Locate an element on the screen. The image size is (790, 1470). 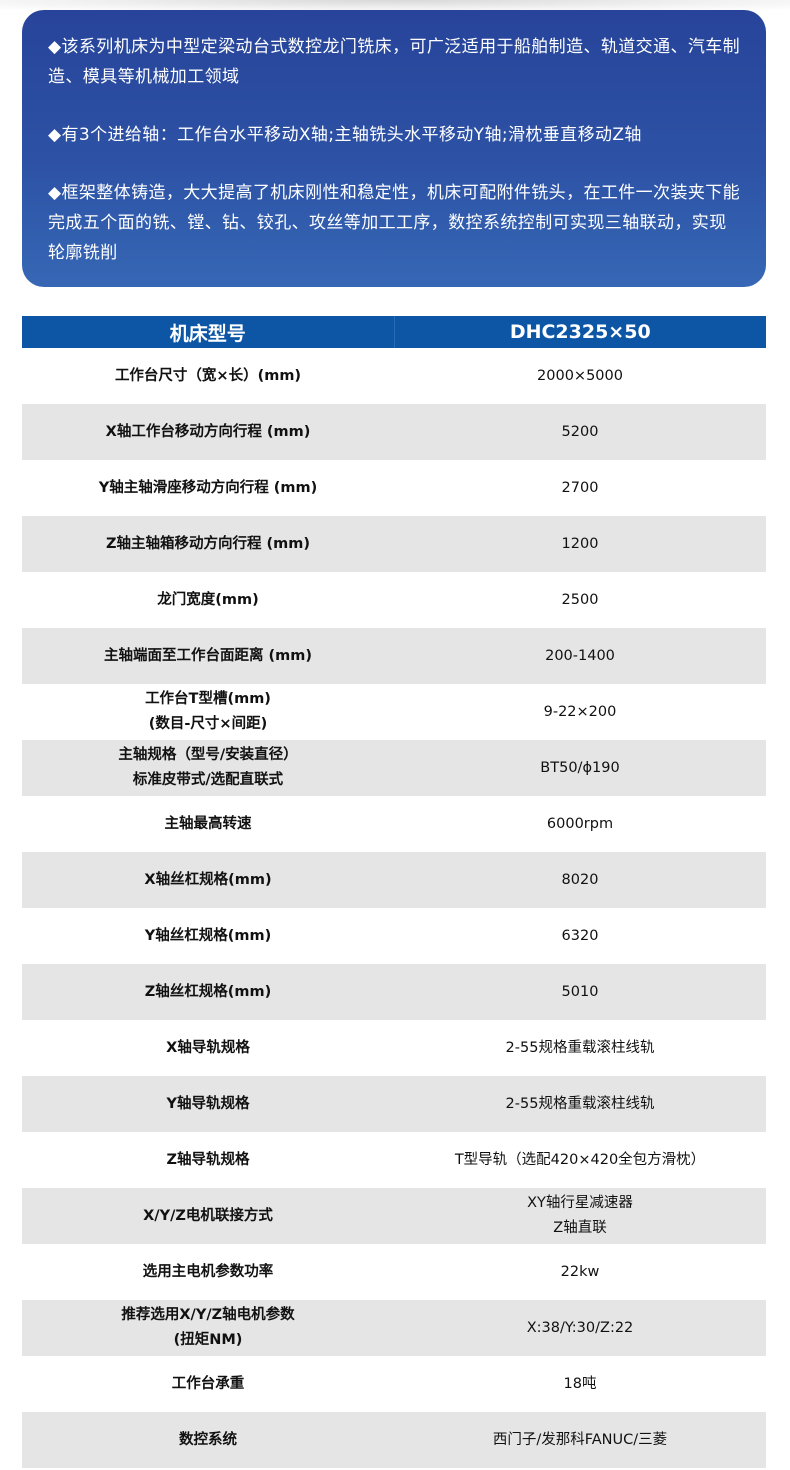
spec-label: 工作台T型槽(mm) (数目-尺寸×间距) is located at coordinates (208, 712).